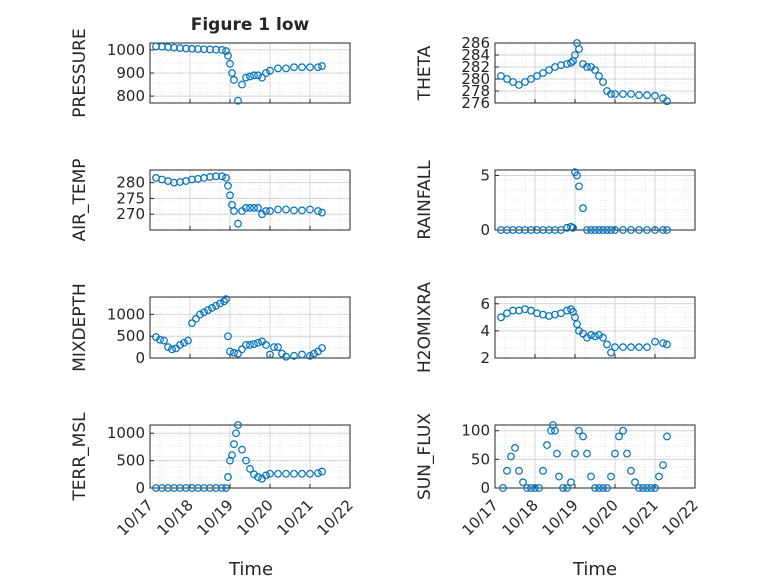 Image resolution: width=778 pixels, height=583 pixels. Describe the element at coordinates (250, 569) in the screenshot. I see `x-axis-label-left: Time` at that location.